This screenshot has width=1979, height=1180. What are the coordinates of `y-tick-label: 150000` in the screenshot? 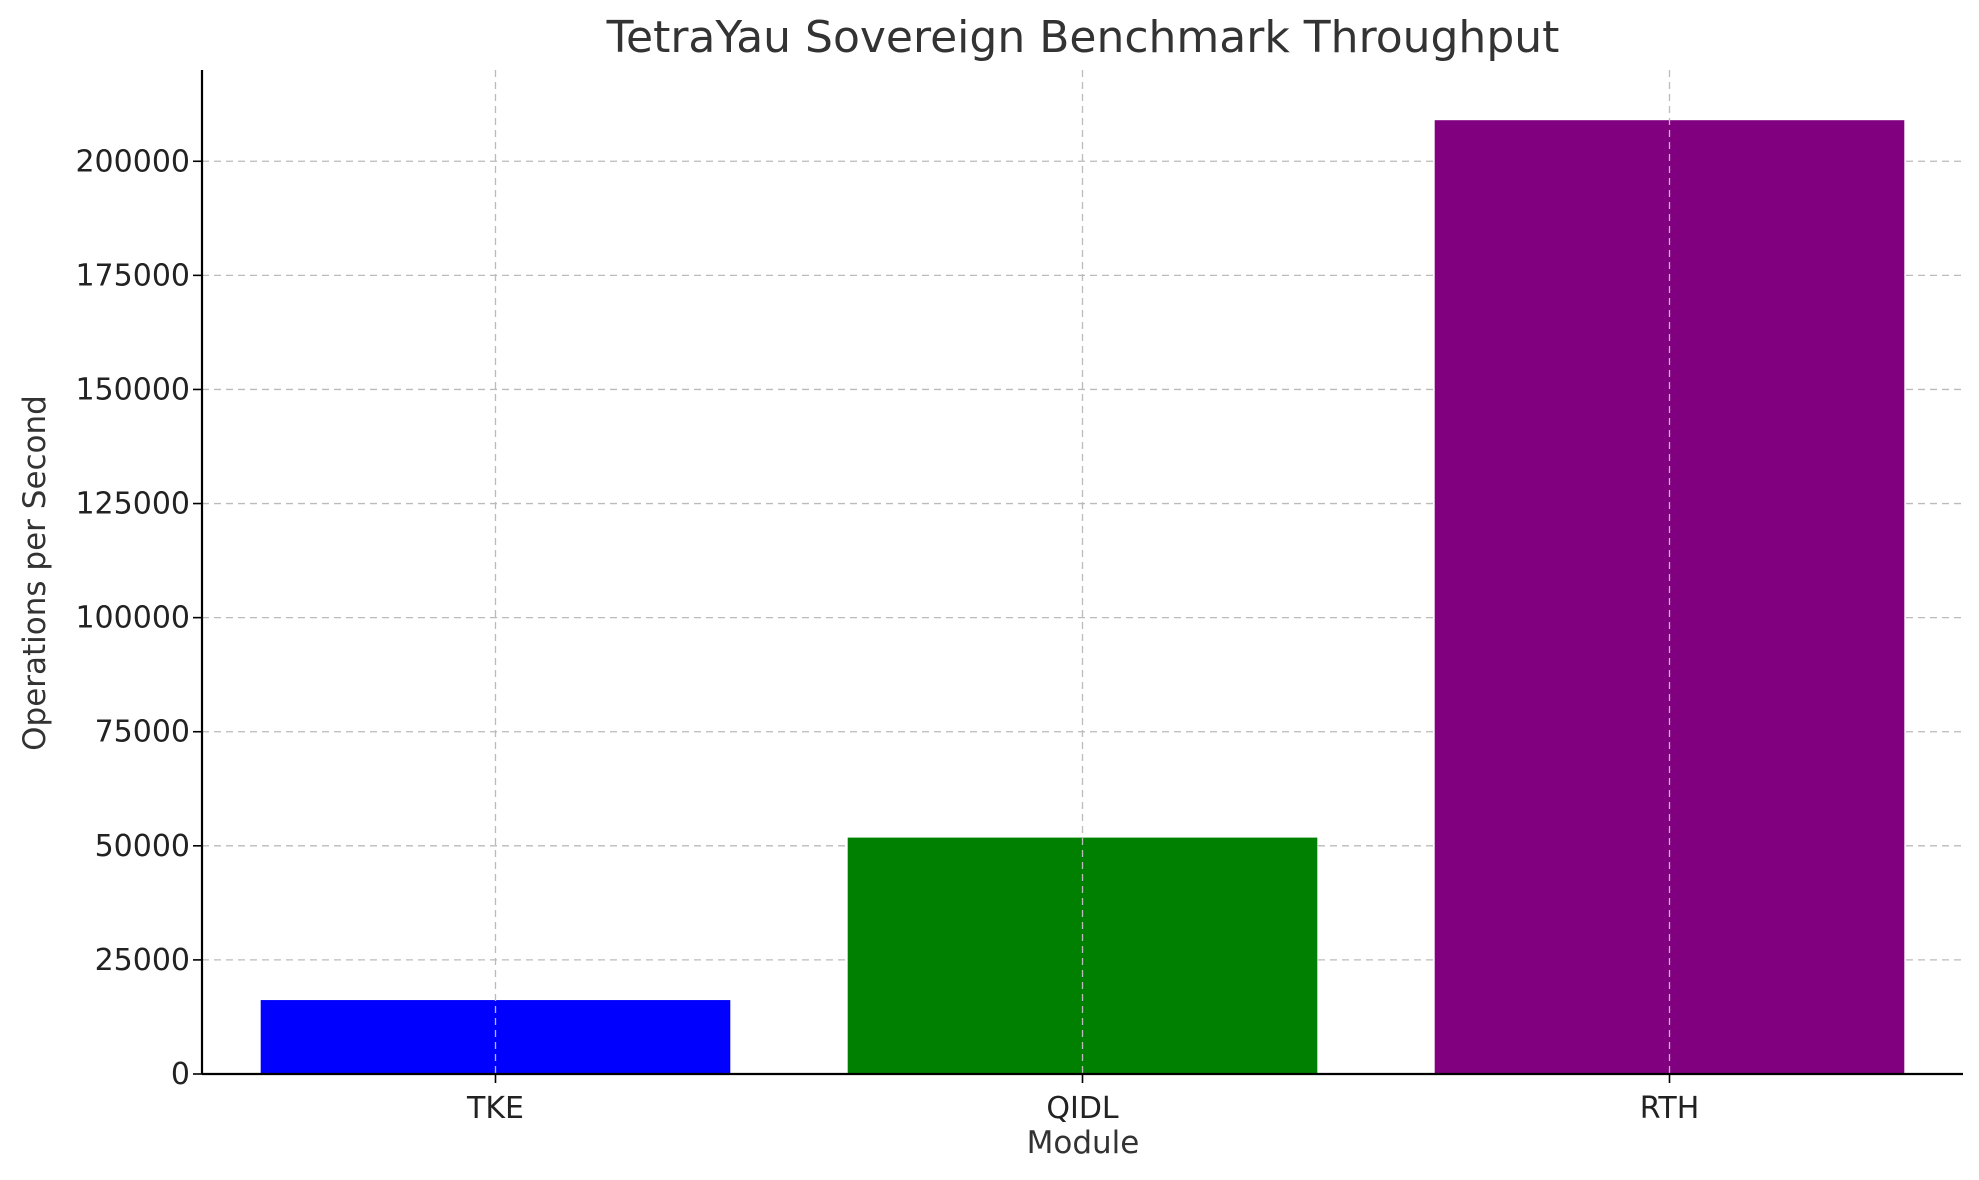 It's located at (132, 389).